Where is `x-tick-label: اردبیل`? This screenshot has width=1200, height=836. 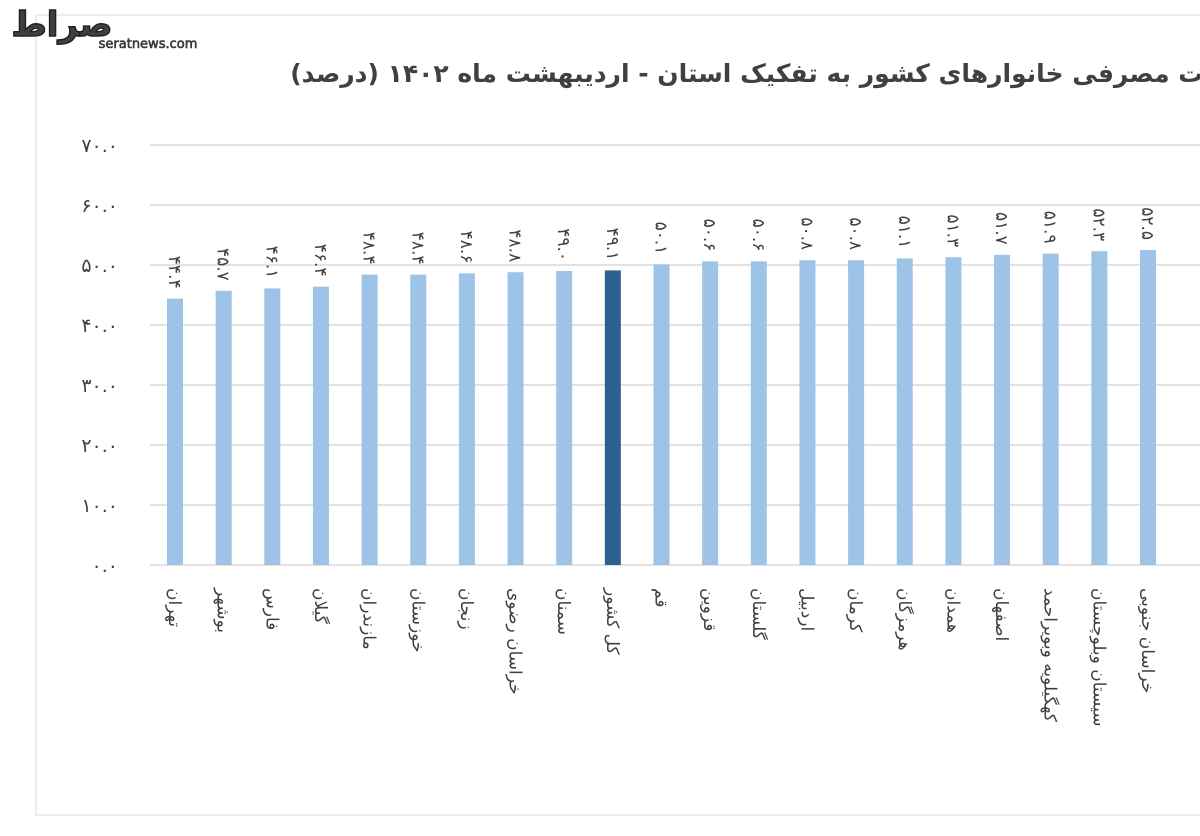 x-tick-label: اردبیل is located at coordinates (806, 609).